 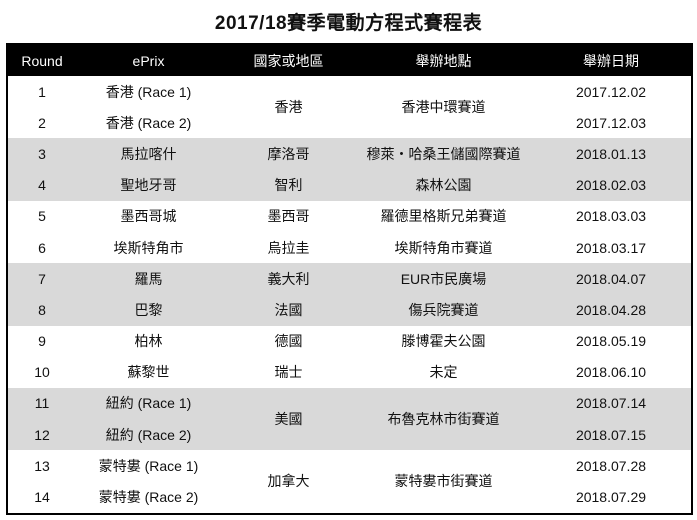 What do you see at coordinates (349, 216) in the screenshot?
I see `table-row: 5 墨西哥城 墨西哥 羅德里格斯兄弟賽道 2018.03.03` at bounding box center [349, 216].